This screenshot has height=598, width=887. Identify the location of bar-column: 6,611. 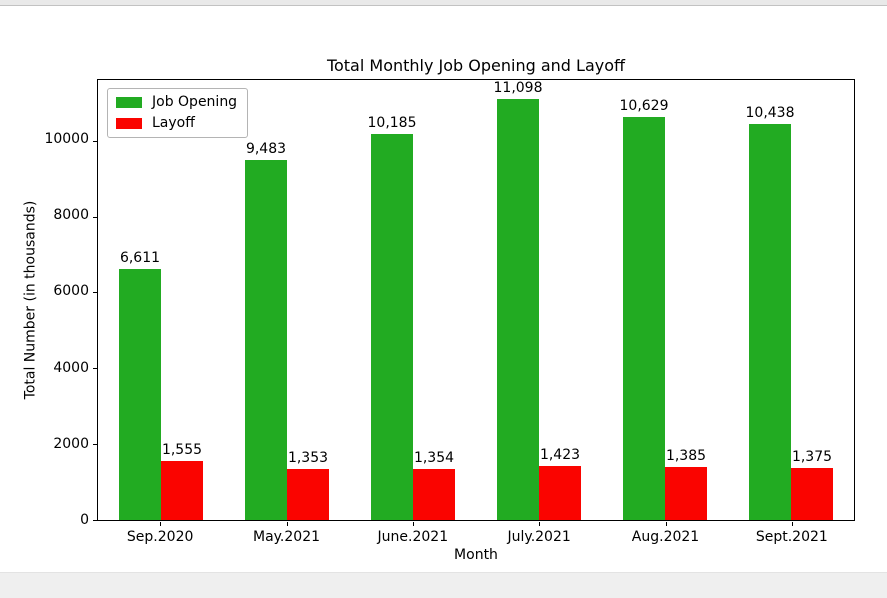
(140, 300).